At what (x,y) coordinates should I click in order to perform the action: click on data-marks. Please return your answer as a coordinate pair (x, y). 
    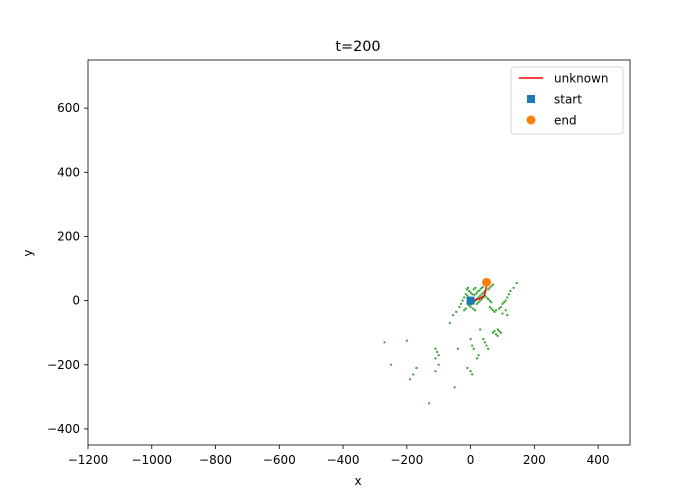
    Looking at the image, I should click on (450, 341).